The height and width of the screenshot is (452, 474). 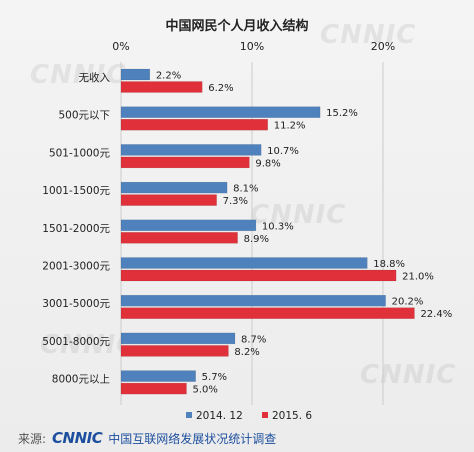 I want to click on data-label: 21.0%, so click(x=418, y=277).